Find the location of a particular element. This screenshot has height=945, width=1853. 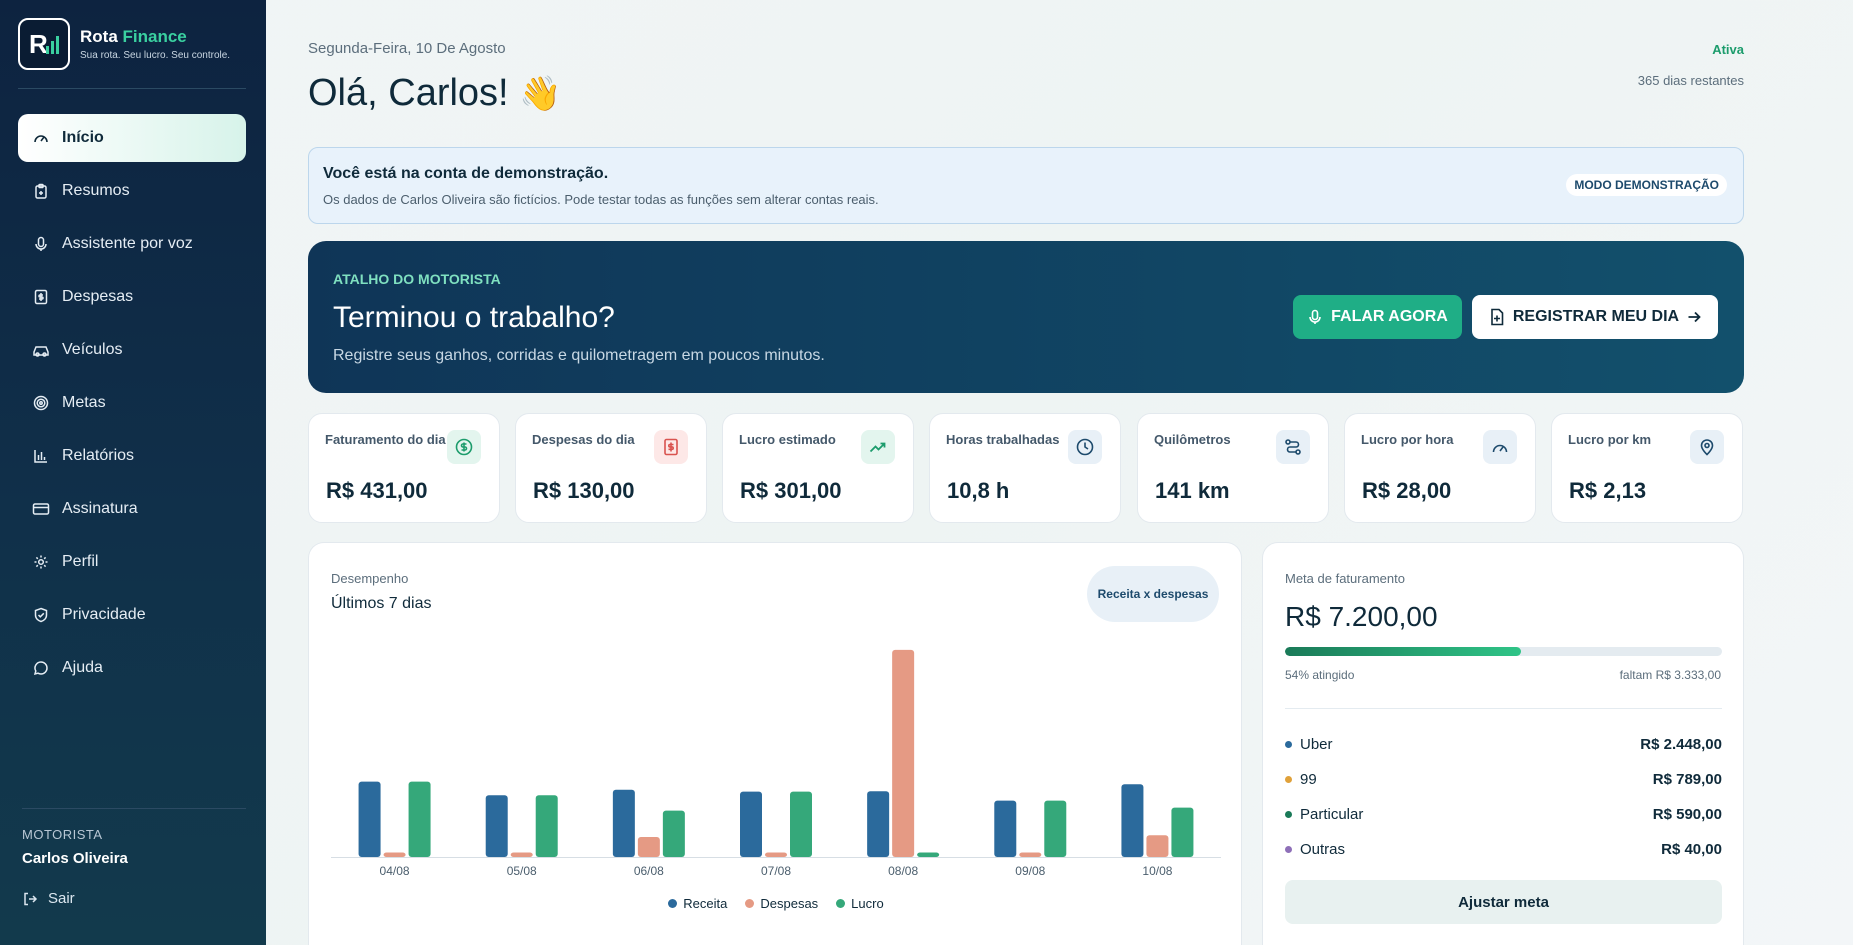

source-name: Uber is located at coordinates (1316, 744).